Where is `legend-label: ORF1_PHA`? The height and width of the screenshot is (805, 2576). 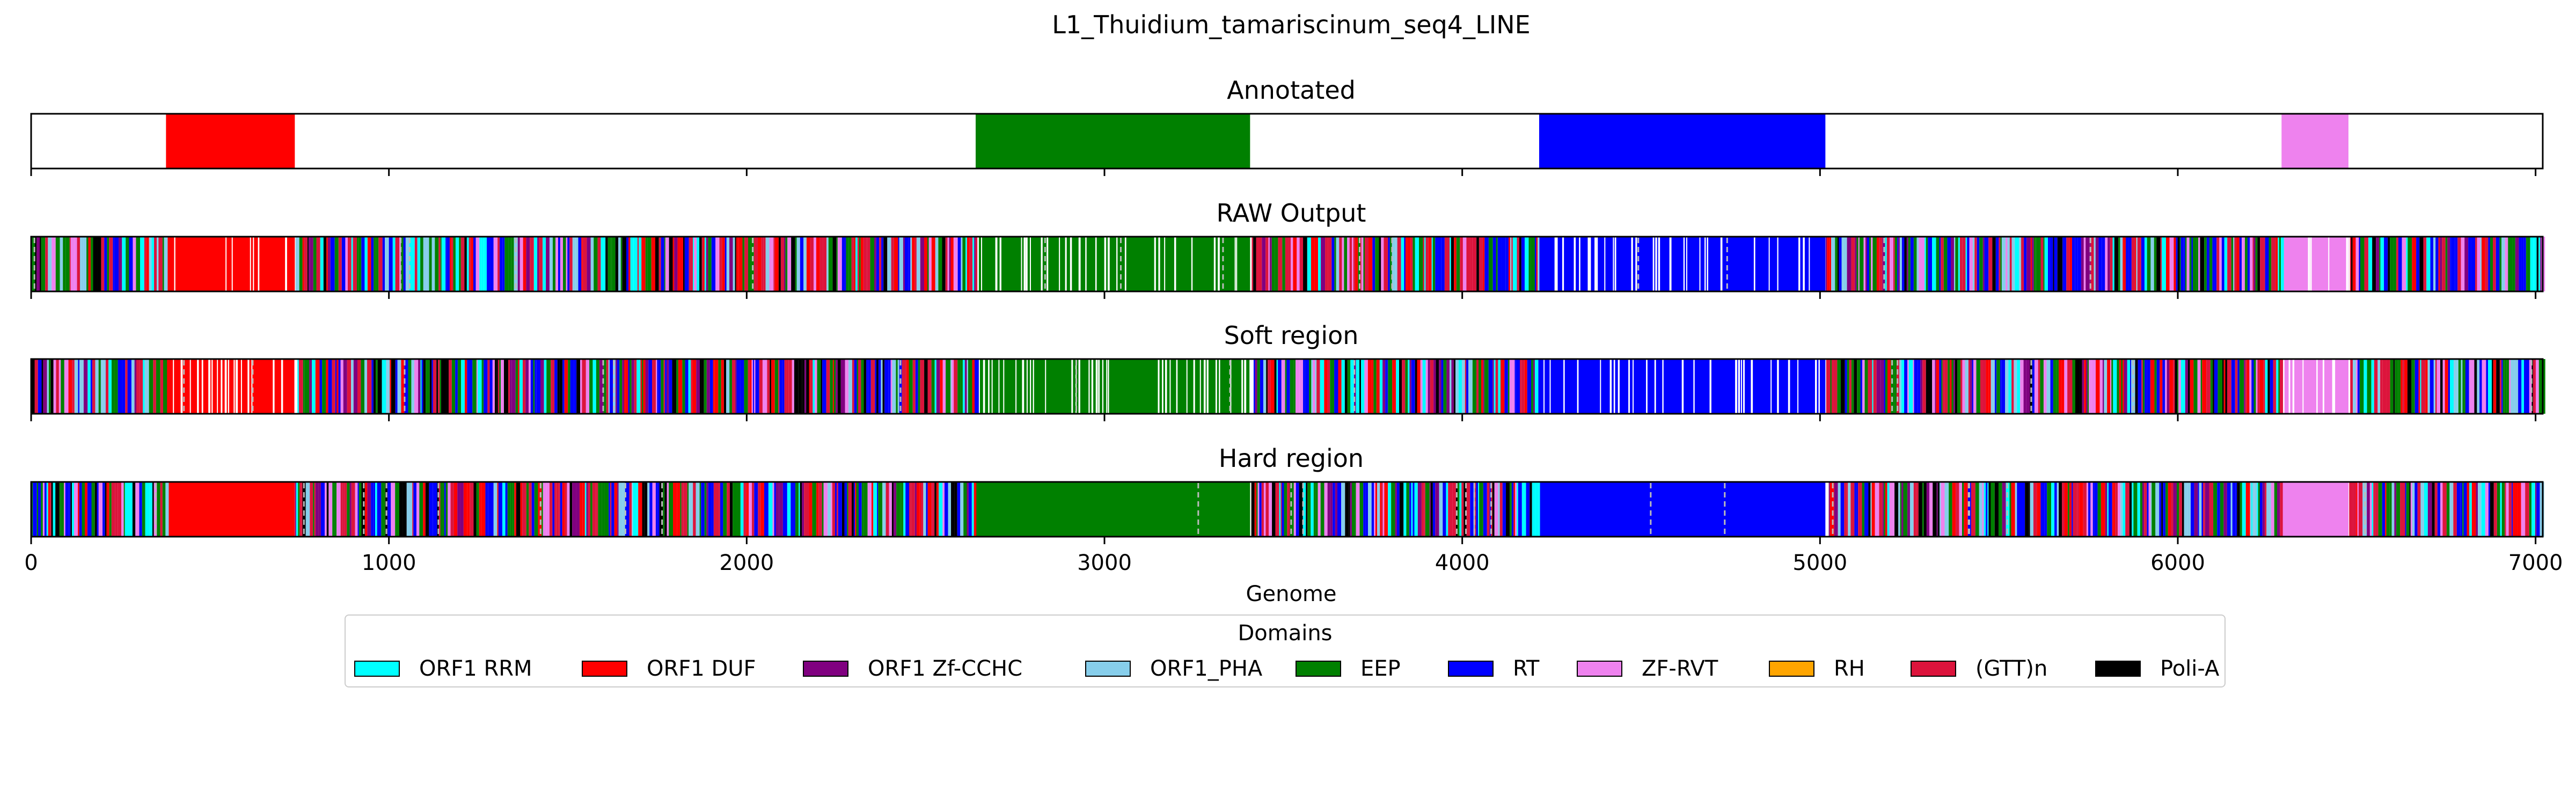
legend-label: ORF1_PHA is located at coordinates (1206, 668).